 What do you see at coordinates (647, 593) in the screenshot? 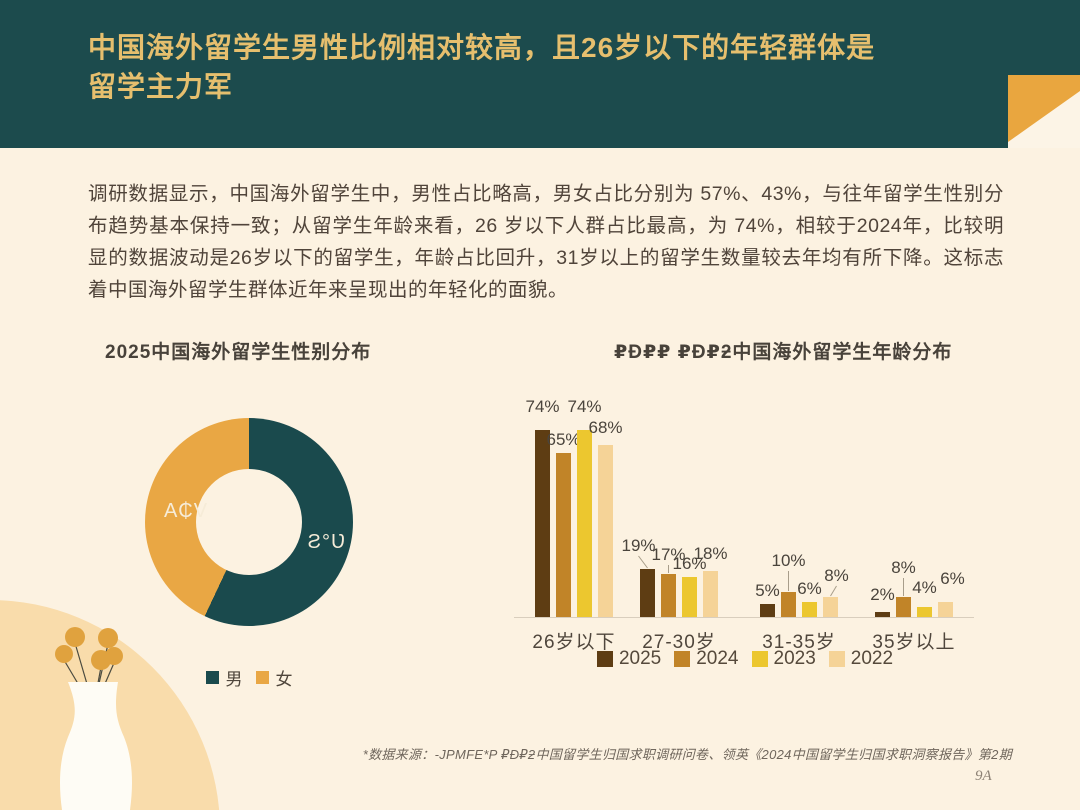
I see `bar-2025-27-30岁` at bounding box center [647, 593].